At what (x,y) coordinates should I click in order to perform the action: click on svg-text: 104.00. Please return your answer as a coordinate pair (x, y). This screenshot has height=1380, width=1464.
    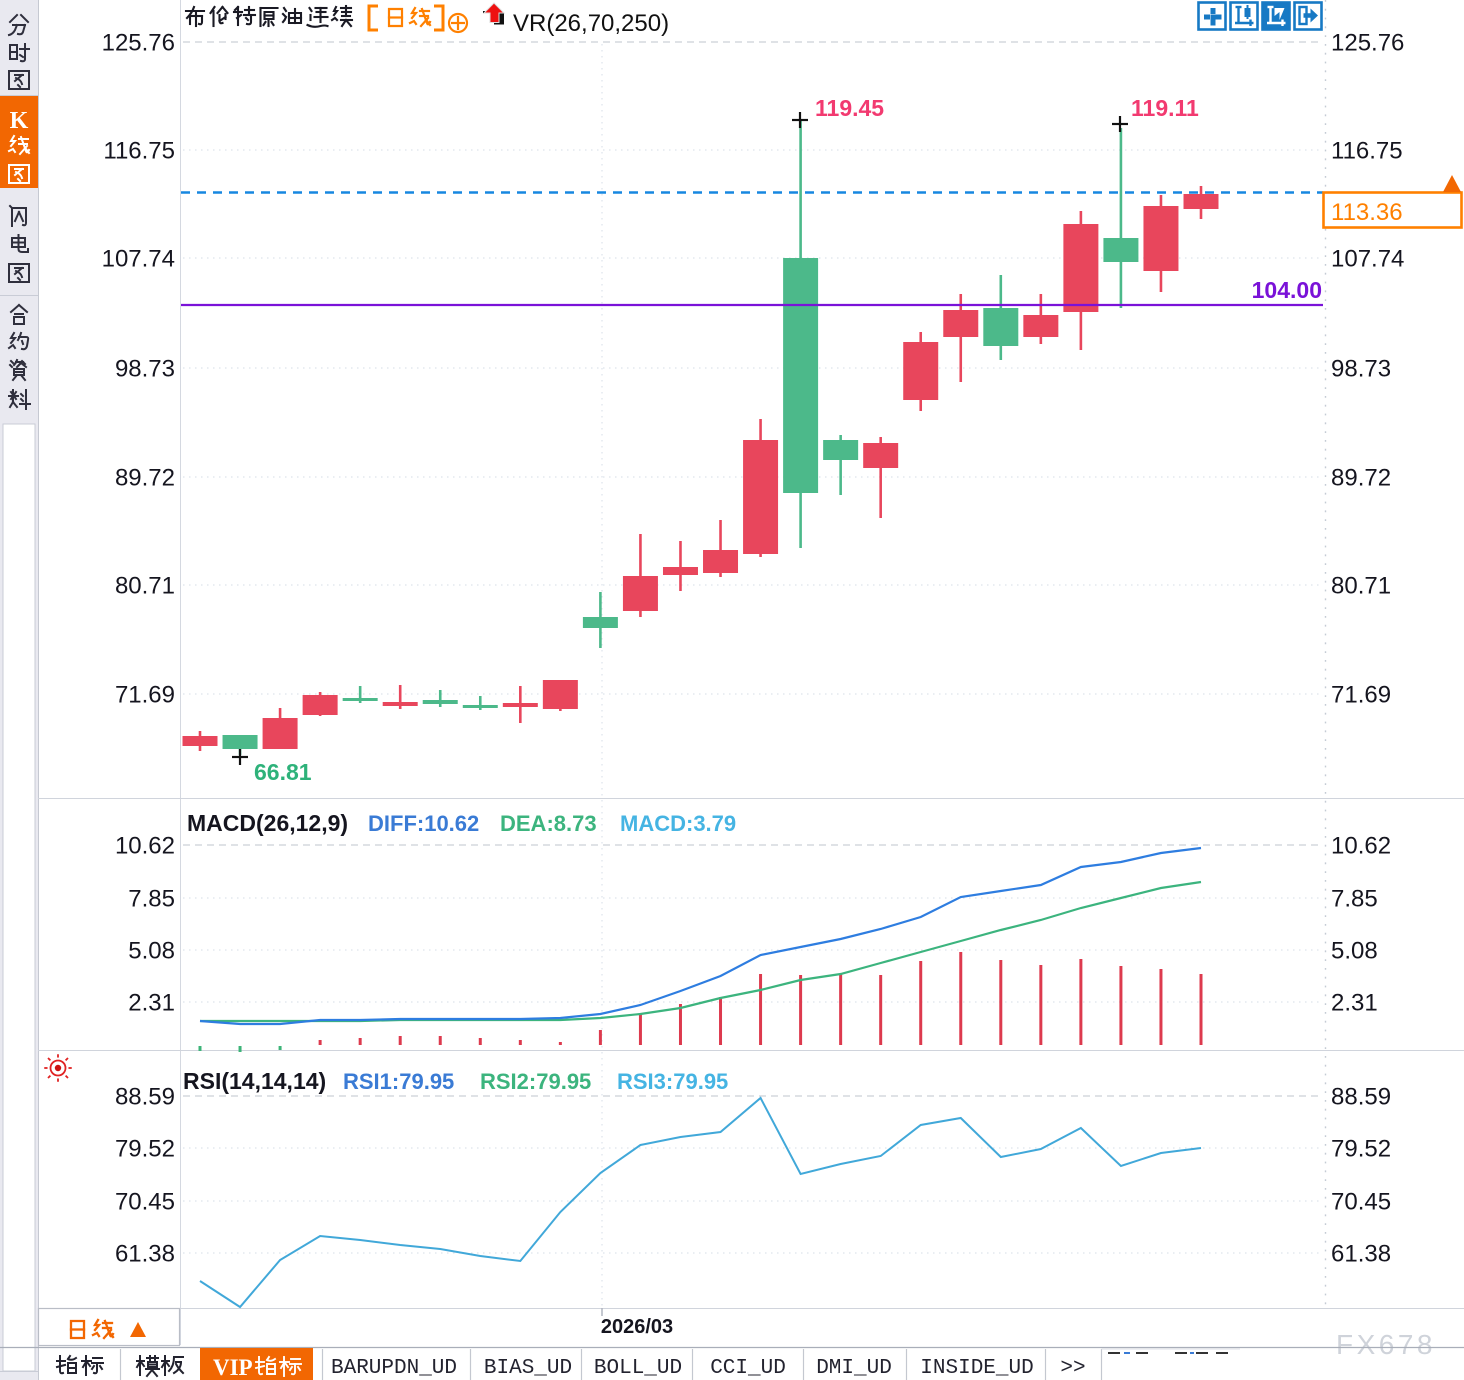
    Looking at the image, I should click on (1287, 290).